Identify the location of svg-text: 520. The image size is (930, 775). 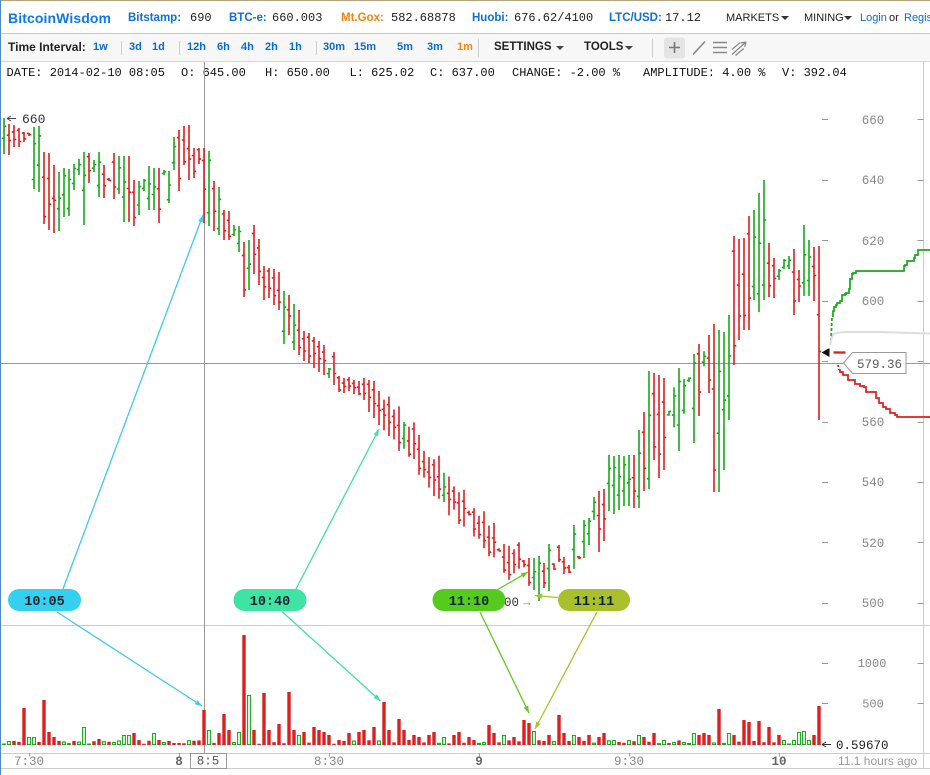
(873, 544).